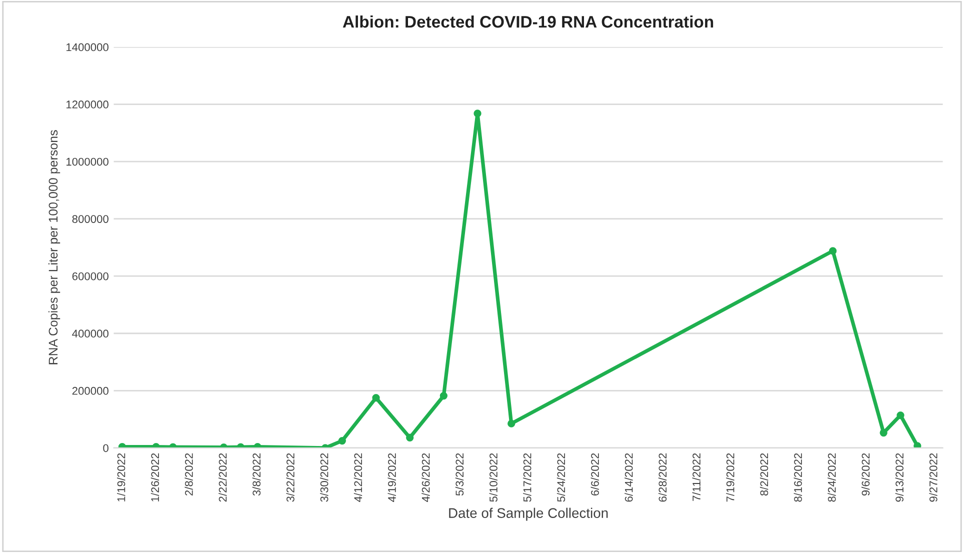  Describe the element at coordinates (662, 477) in the screenshot. I see `x-tick-label: 6/28/2022` at that location.